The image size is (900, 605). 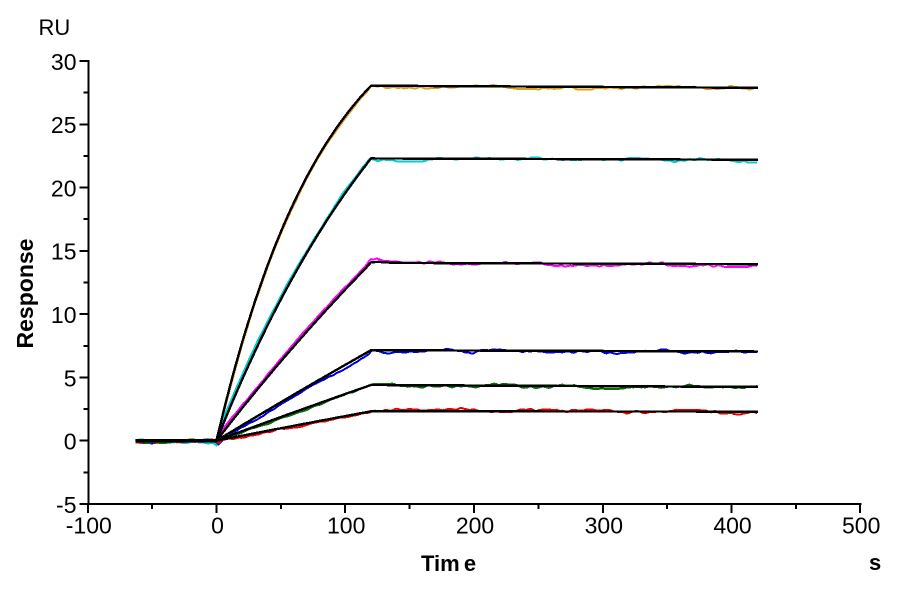 I want to click on svg-text: -5, so click(x=66, y=505).